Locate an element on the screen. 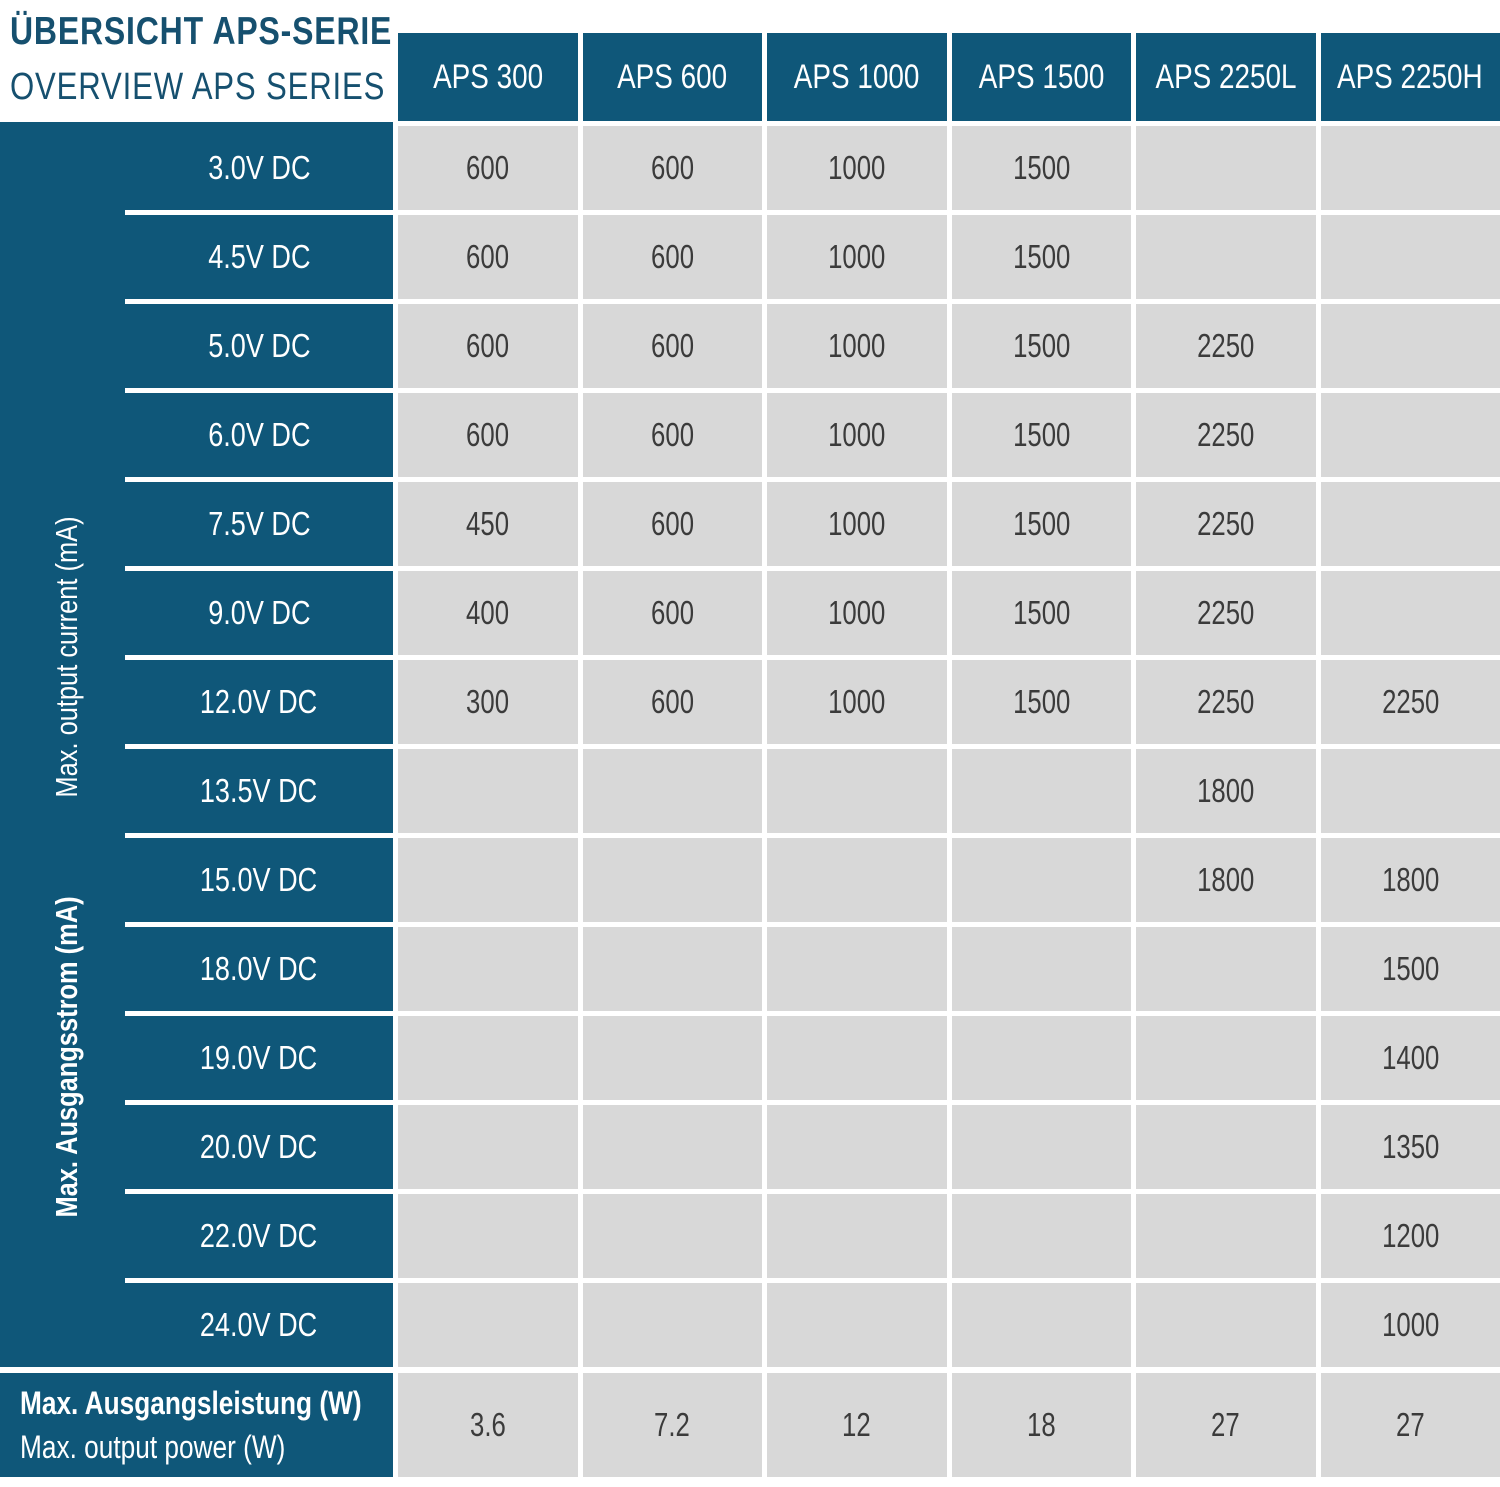 Image resolution: width=1500 pixels, height=1487 pixels. table-row: 24.0V DC 1000 is located at coordinates (750, 1325).